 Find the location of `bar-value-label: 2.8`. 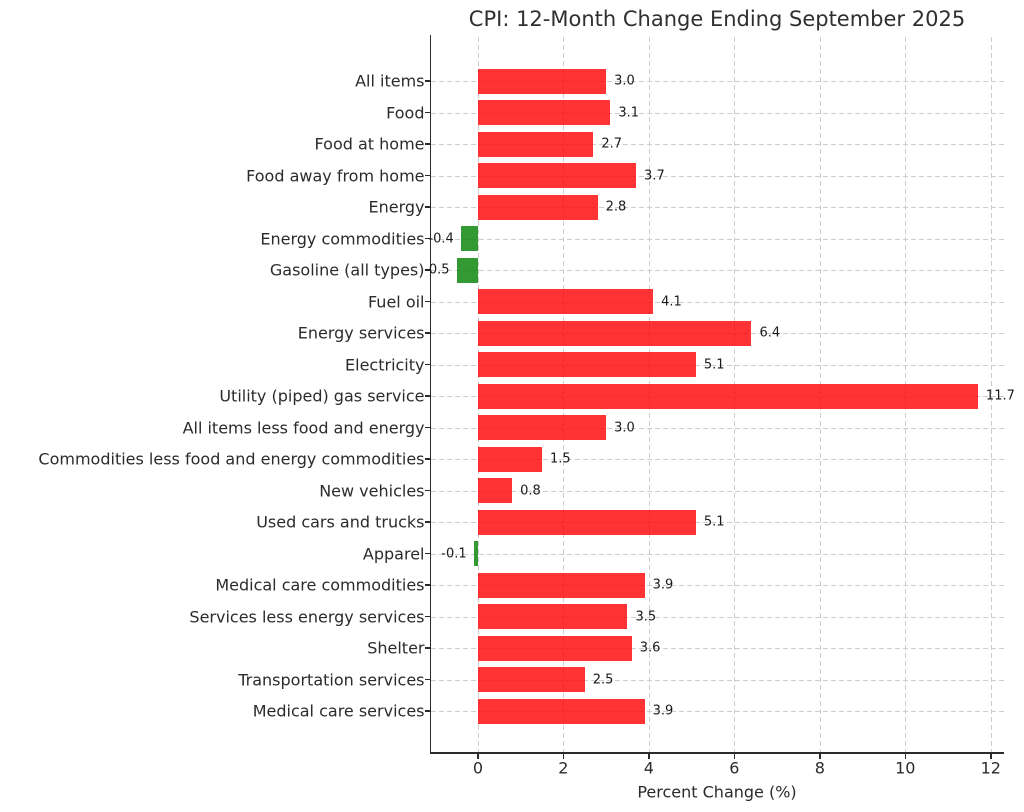

bar-value-label: 2.8 is located at coordinates (616, 207).